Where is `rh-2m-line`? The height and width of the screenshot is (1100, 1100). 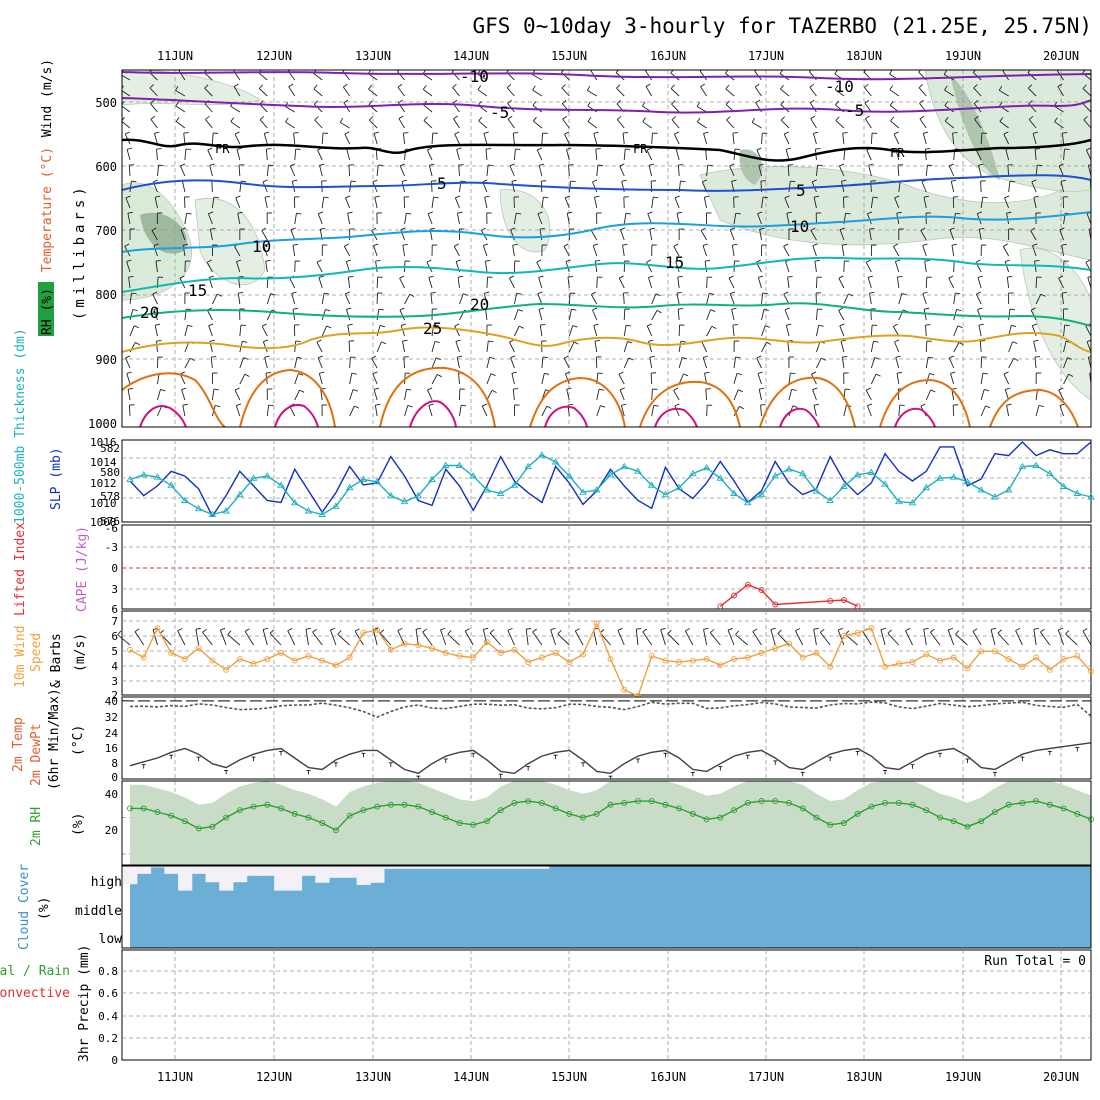 rh-2m-line is located at coordinates (611, 816).